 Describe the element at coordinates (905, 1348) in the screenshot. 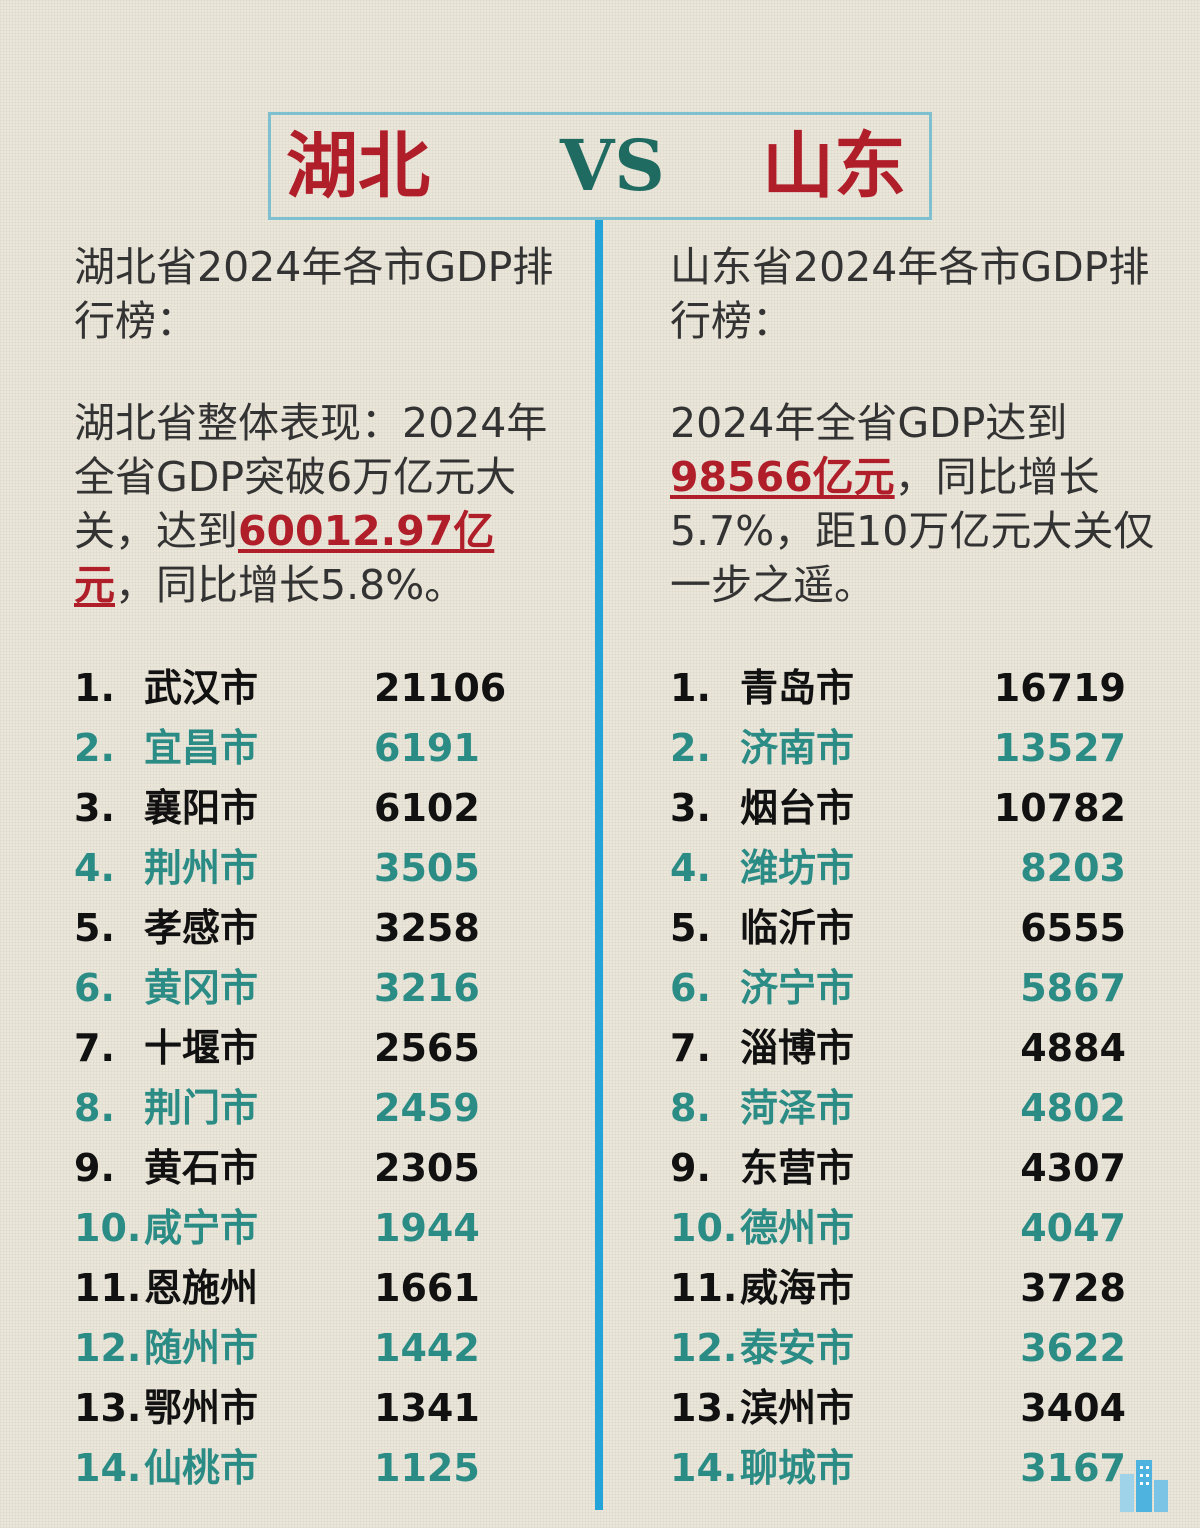

I see `ranking-row: 12. 泰安市 3622` at that location.